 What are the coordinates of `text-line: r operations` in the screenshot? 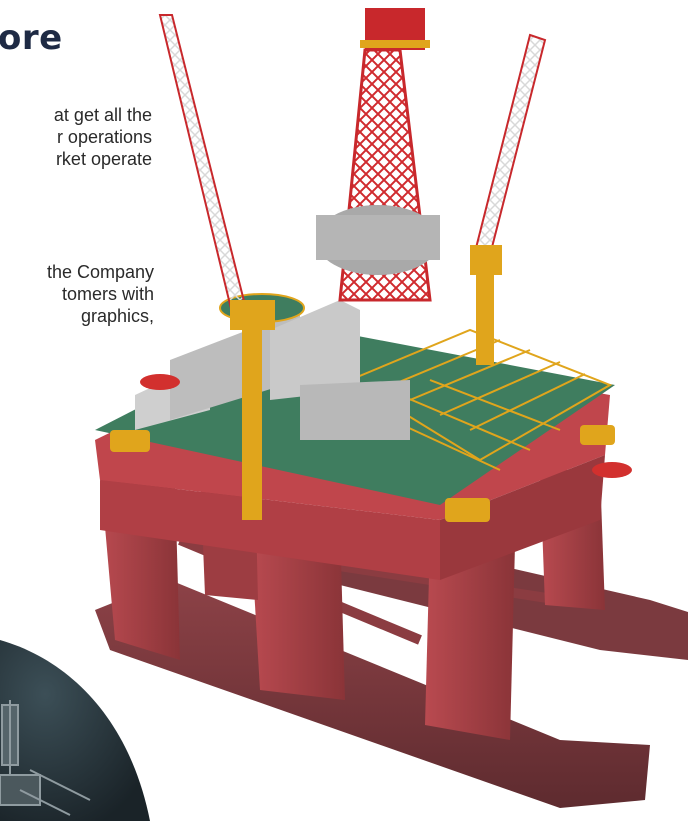 It's located at (104, 137).